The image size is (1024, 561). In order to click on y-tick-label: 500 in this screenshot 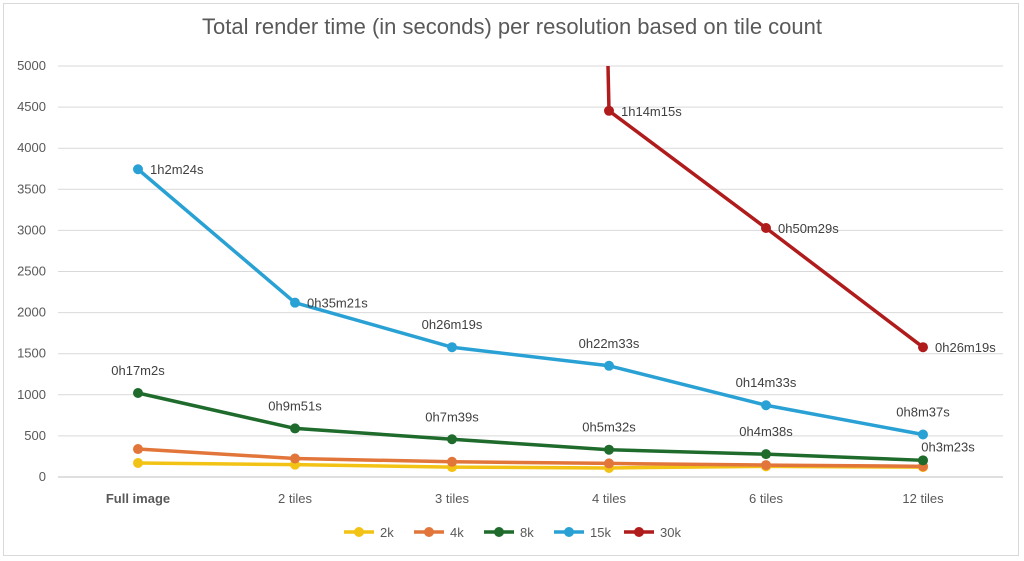, I will do `click(35, 435)`.